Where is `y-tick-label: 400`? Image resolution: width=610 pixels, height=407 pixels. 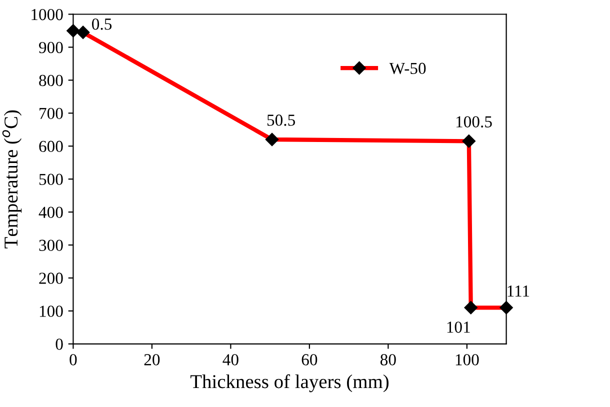
y-tick-label: 400 is located at coordinates (50, 212).